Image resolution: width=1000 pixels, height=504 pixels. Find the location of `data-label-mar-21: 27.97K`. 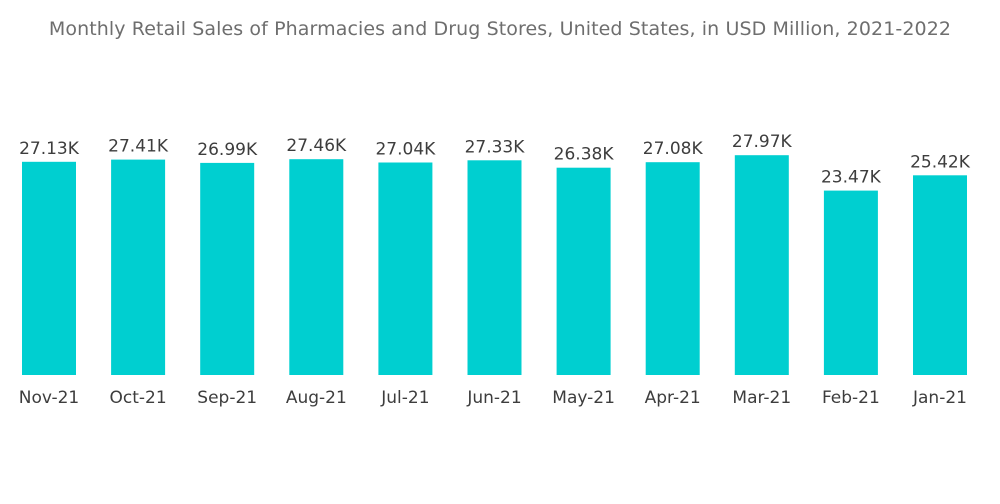

data-label-mar-21: 27.97K is located at coordinates (762, 142).